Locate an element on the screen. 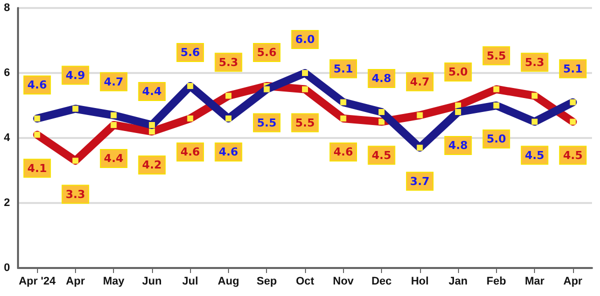 This screenshot has width=600, height=296. y-tick-label: 2 is located at coordinates (7, 203).